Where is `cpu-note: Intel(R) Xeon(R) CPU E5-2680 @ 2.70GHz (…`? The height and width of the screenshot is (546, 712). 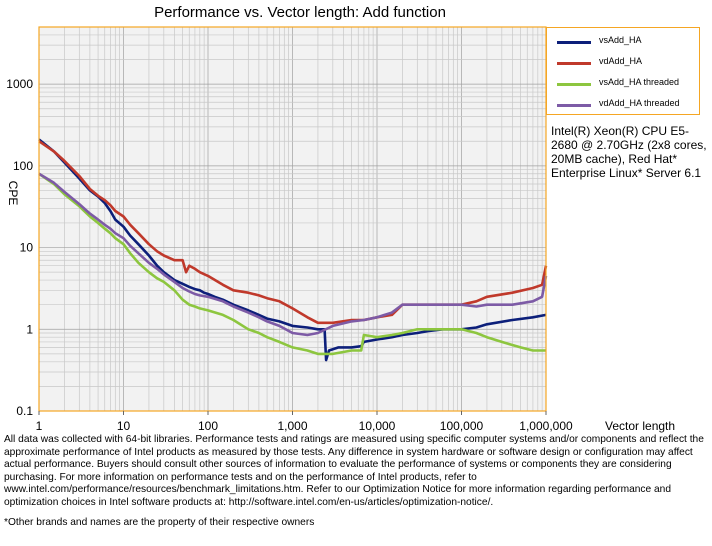 cpu-note: Intel(R) Xeon(R) CPU E5-2680 @ 2.70GHz (… is located at coordinates (629, 152).